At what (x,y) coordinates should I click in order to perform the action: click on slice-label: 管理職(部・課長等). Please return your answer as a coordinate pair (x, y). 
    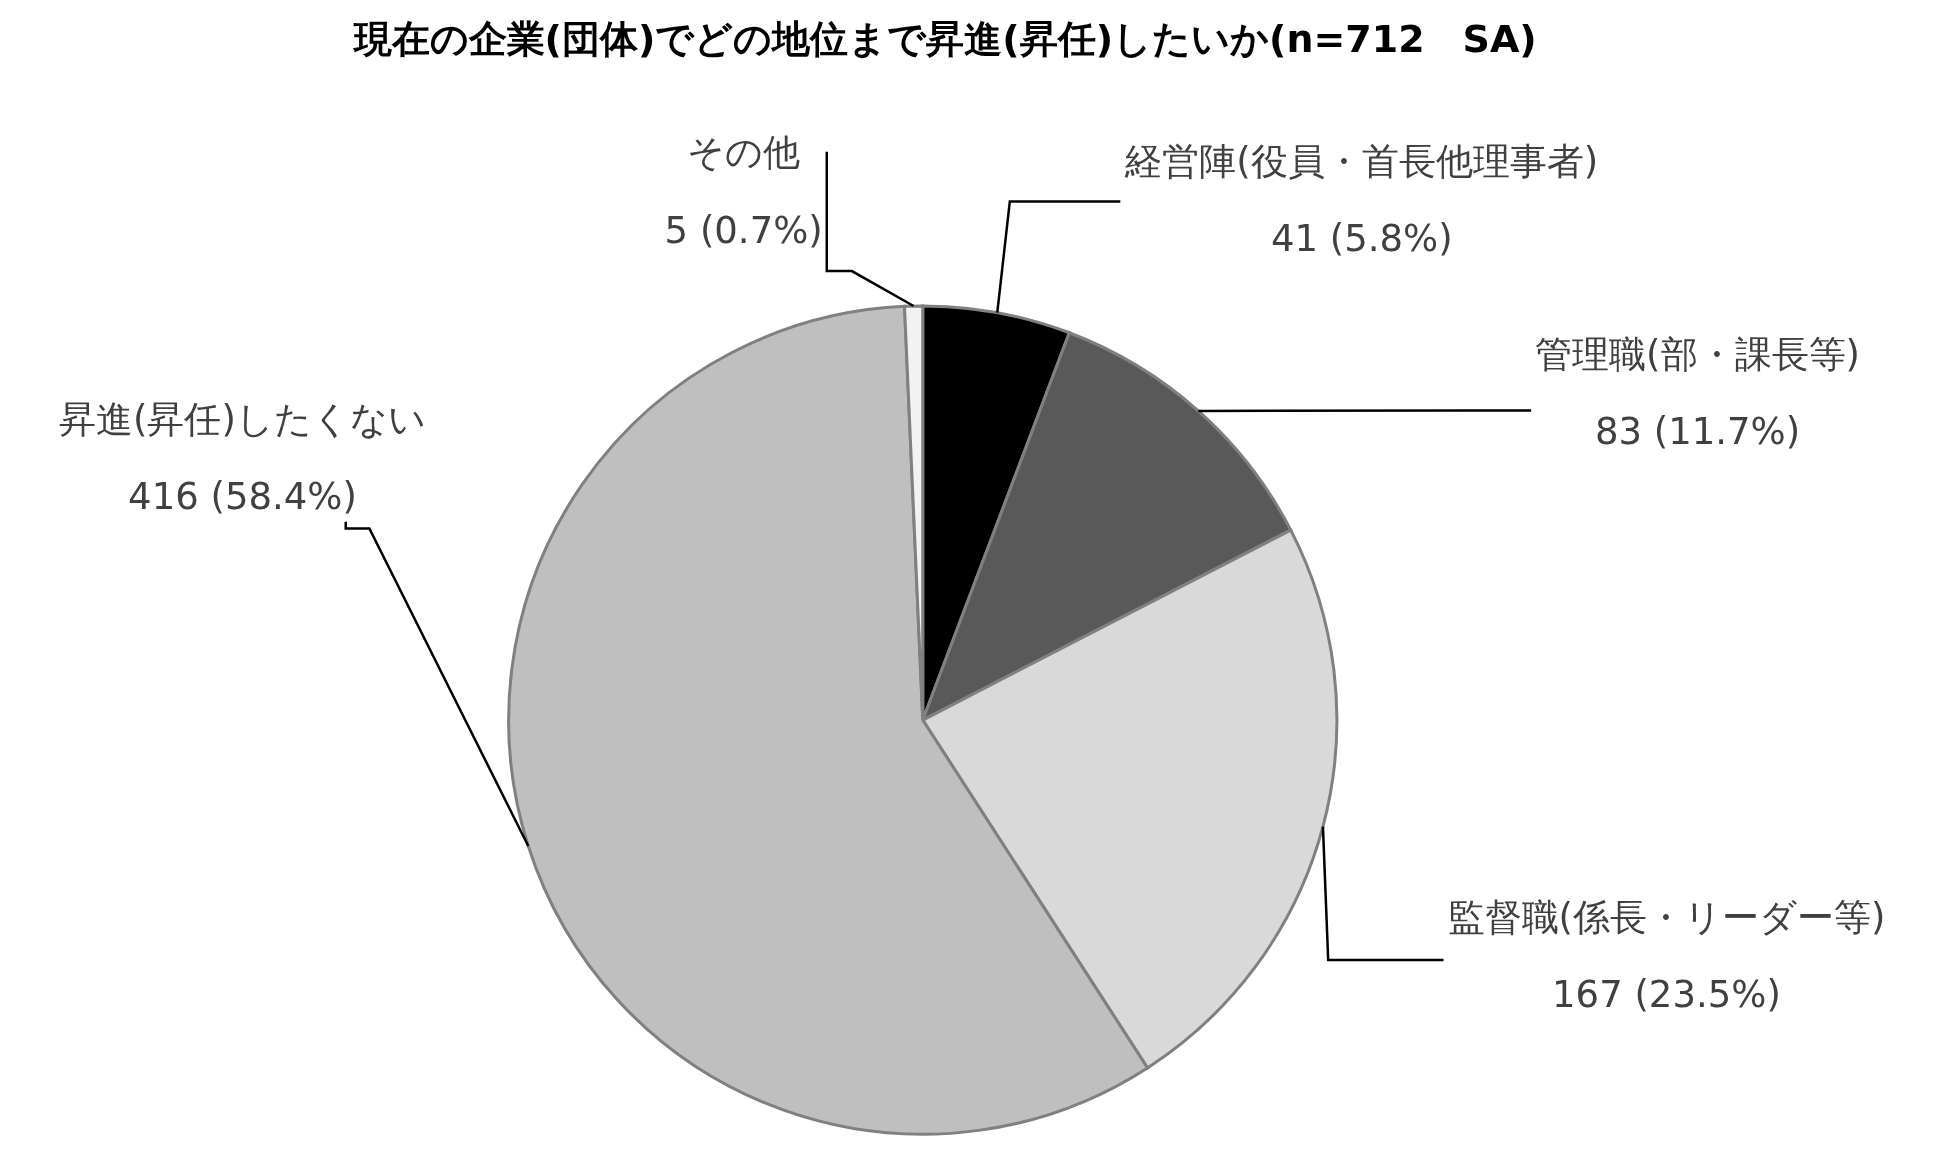
    Looking at the image, I should click on (1697, 354).